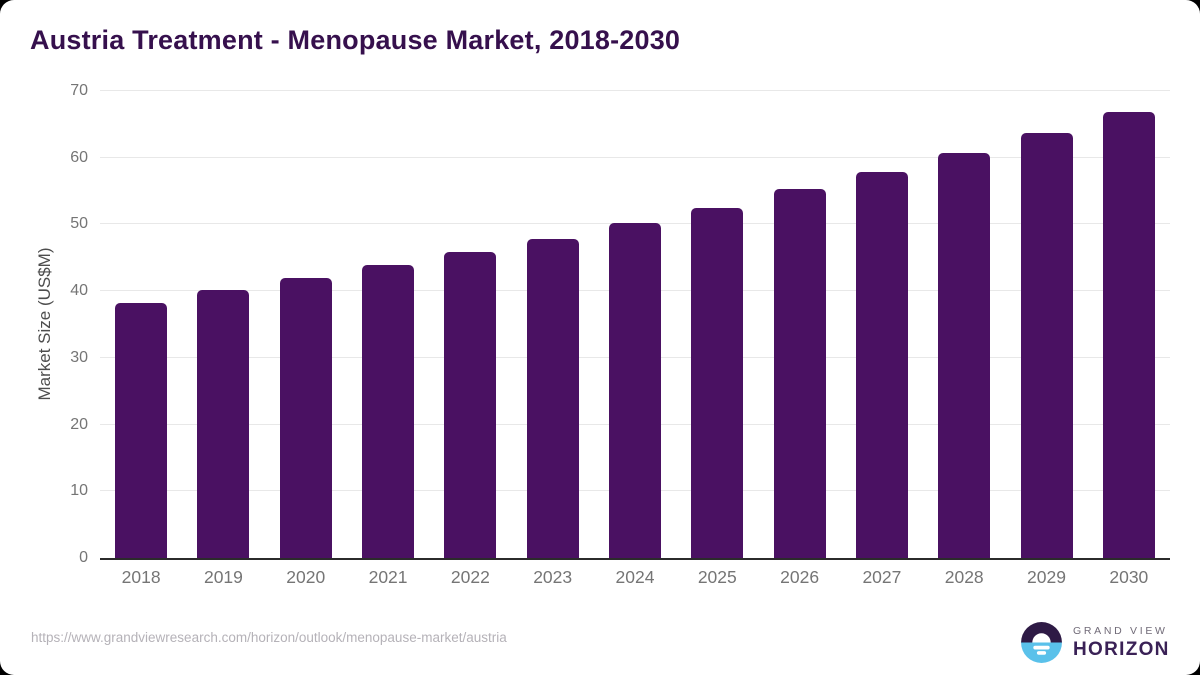 The image size is (1200, 675). What do you see at coordinates (882, 577) in the screenshot?
I see `x-tick-label-2027: 2027` at bounding box center [882, 577].